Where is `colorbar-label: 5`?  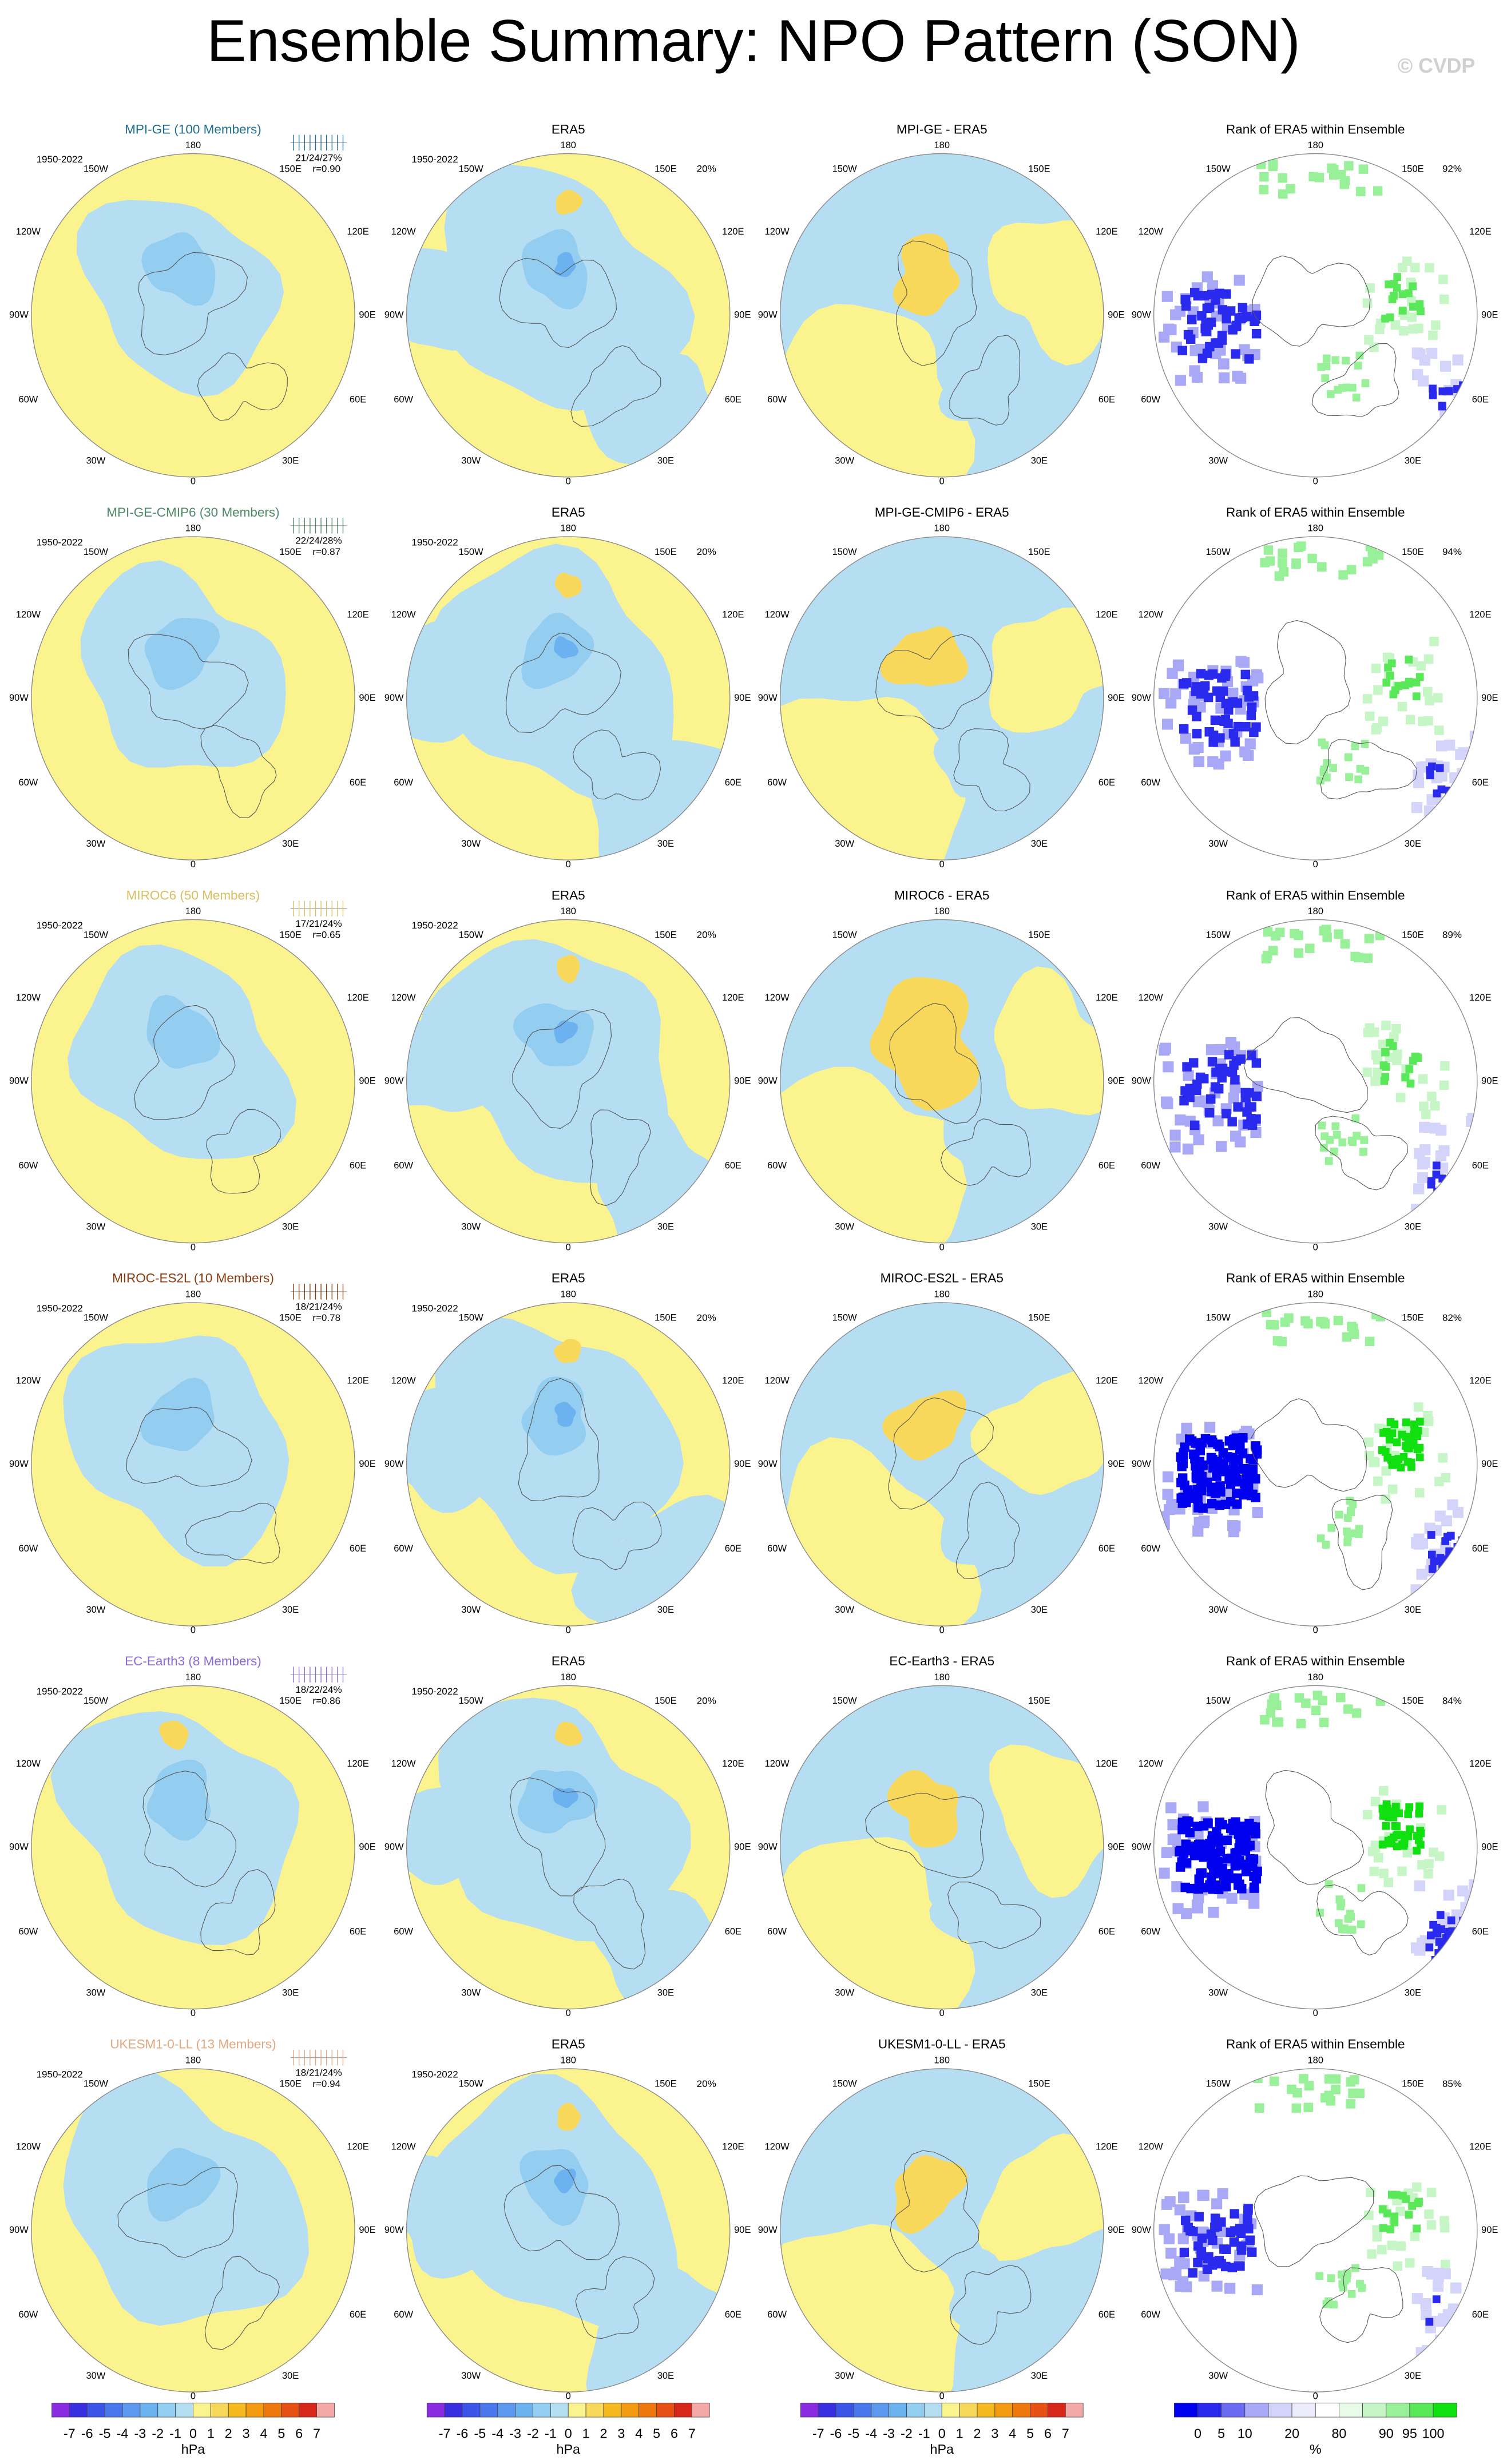 colorbar-label: 5 is located at coordinates (656, 2433).